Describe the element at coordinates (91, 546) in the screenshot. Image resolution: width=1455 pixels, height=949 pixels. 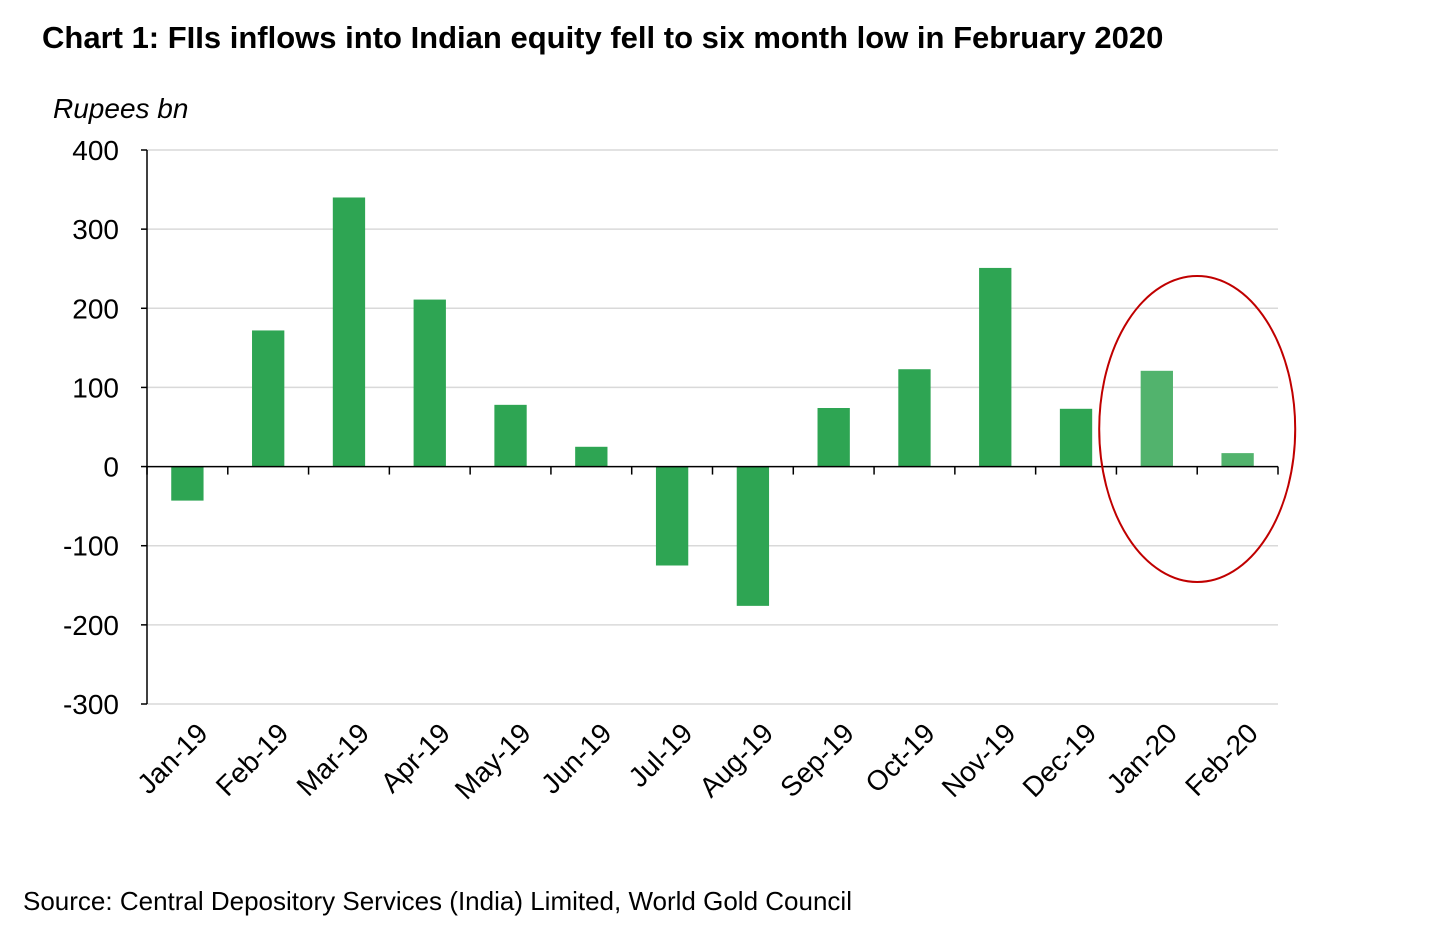
I see `y-tick-label: -100` at that location.